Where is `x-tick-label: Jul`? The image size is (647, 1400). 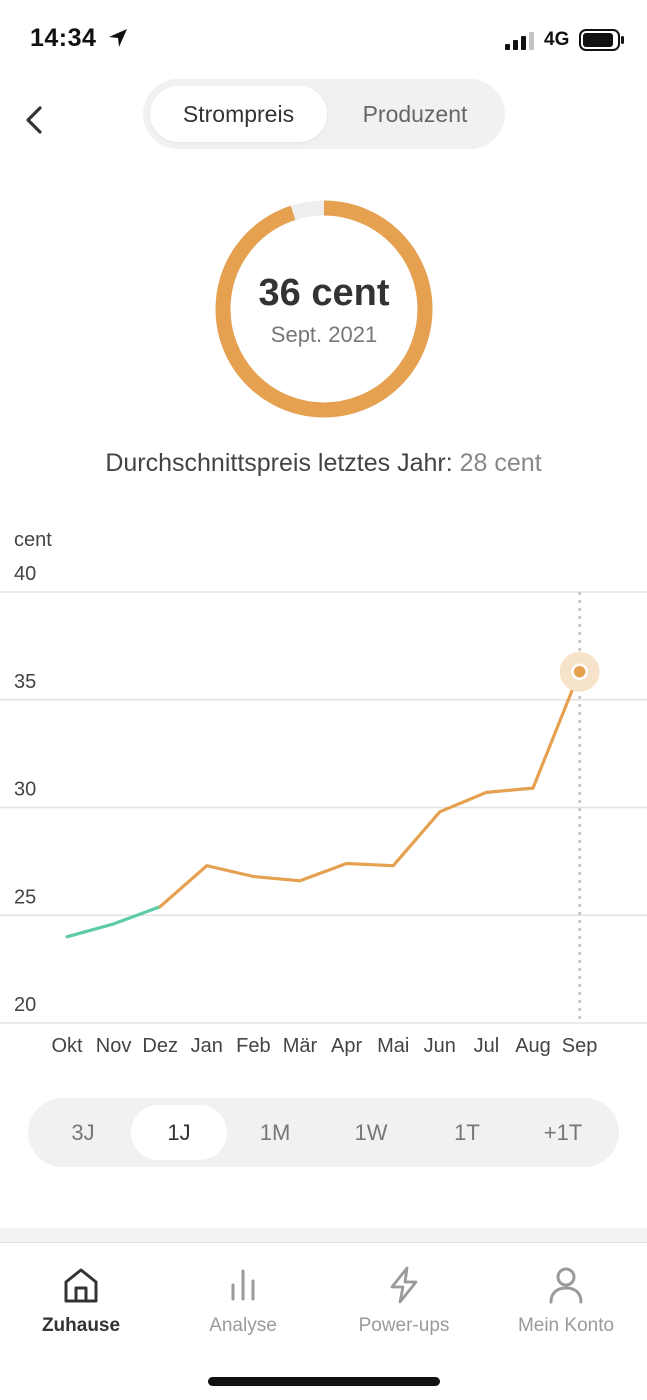 x-tick-label: Jul is located at coordinates (487, 1046).